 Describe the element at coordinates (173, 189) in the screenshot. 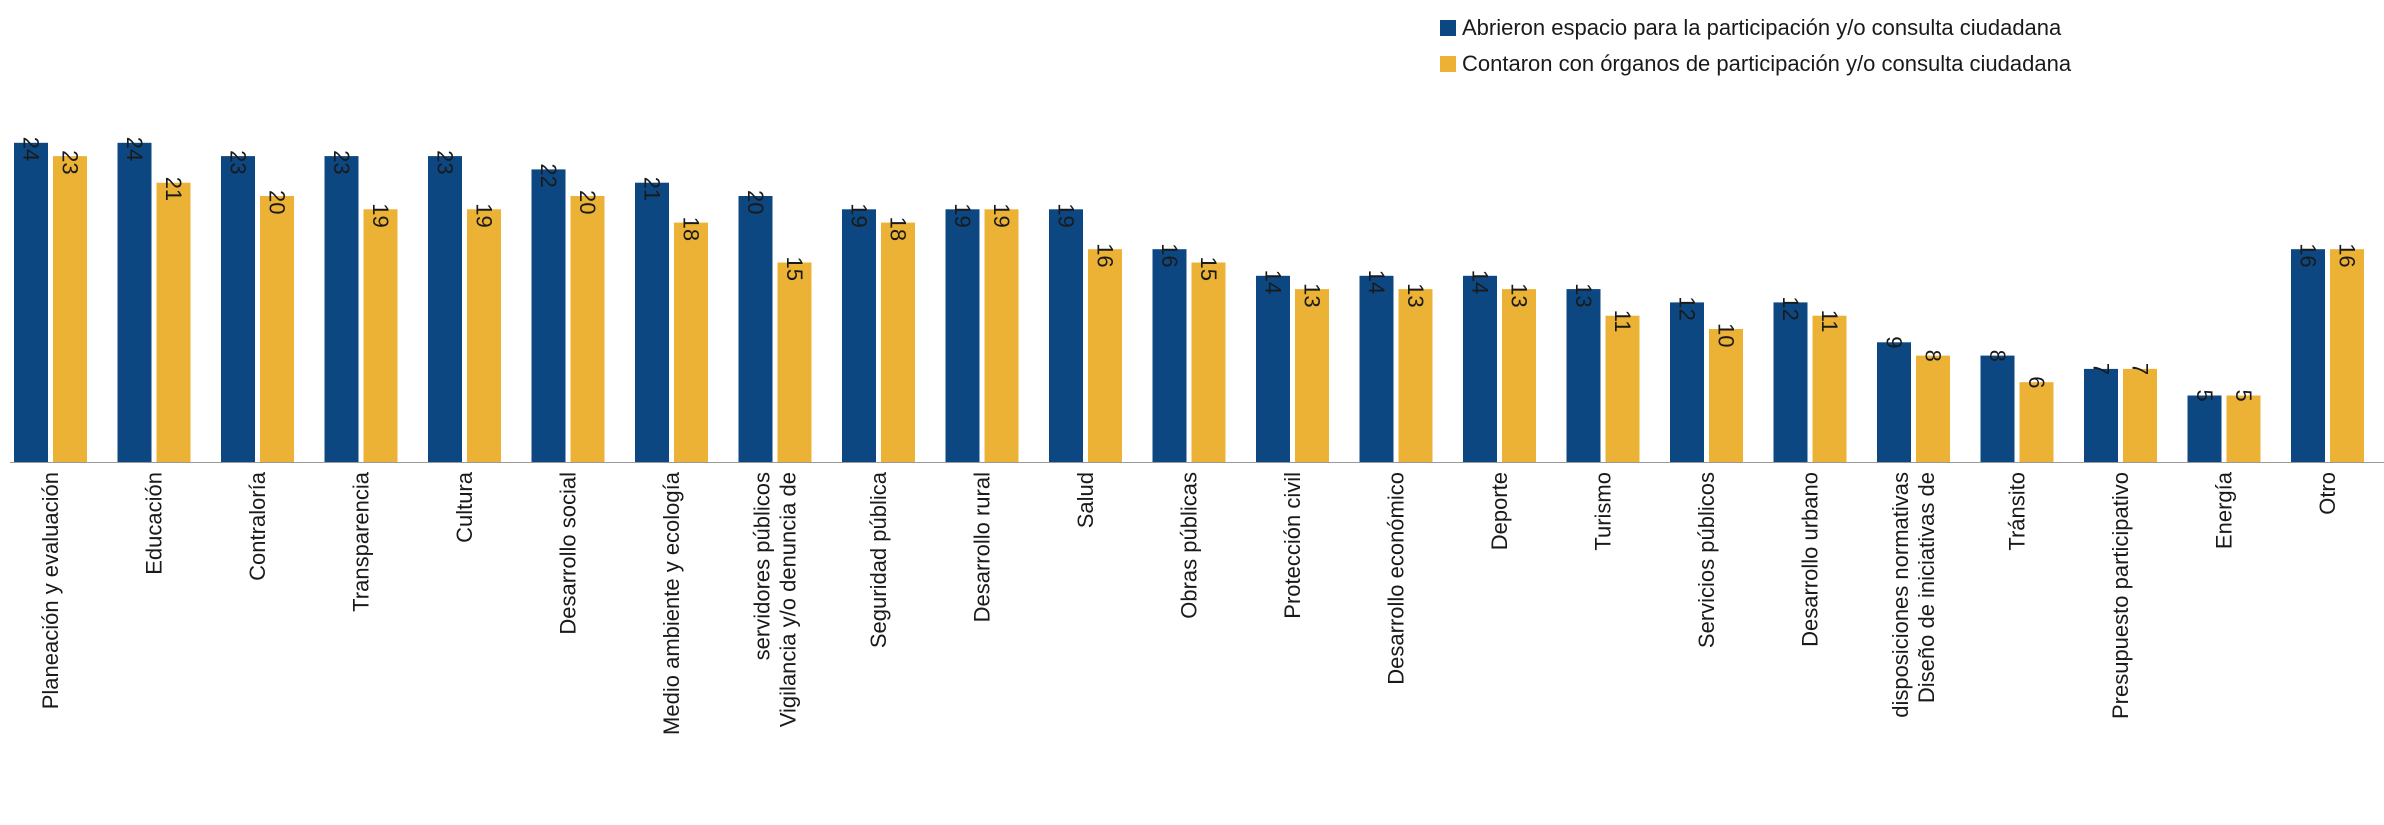

I see `data-label-series-2-cat-2: 21` at that location.